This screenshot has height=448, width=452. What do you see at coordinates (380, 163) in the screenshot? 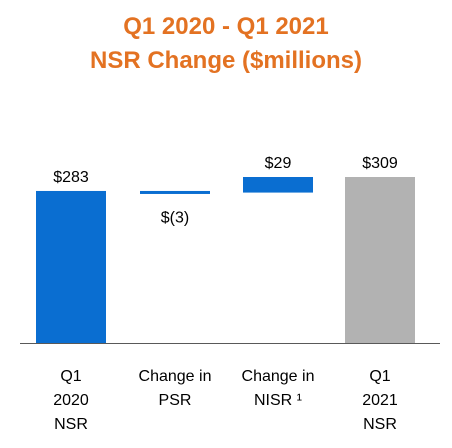
I see `data-label-3: $309` at bounding box center [380, 163].